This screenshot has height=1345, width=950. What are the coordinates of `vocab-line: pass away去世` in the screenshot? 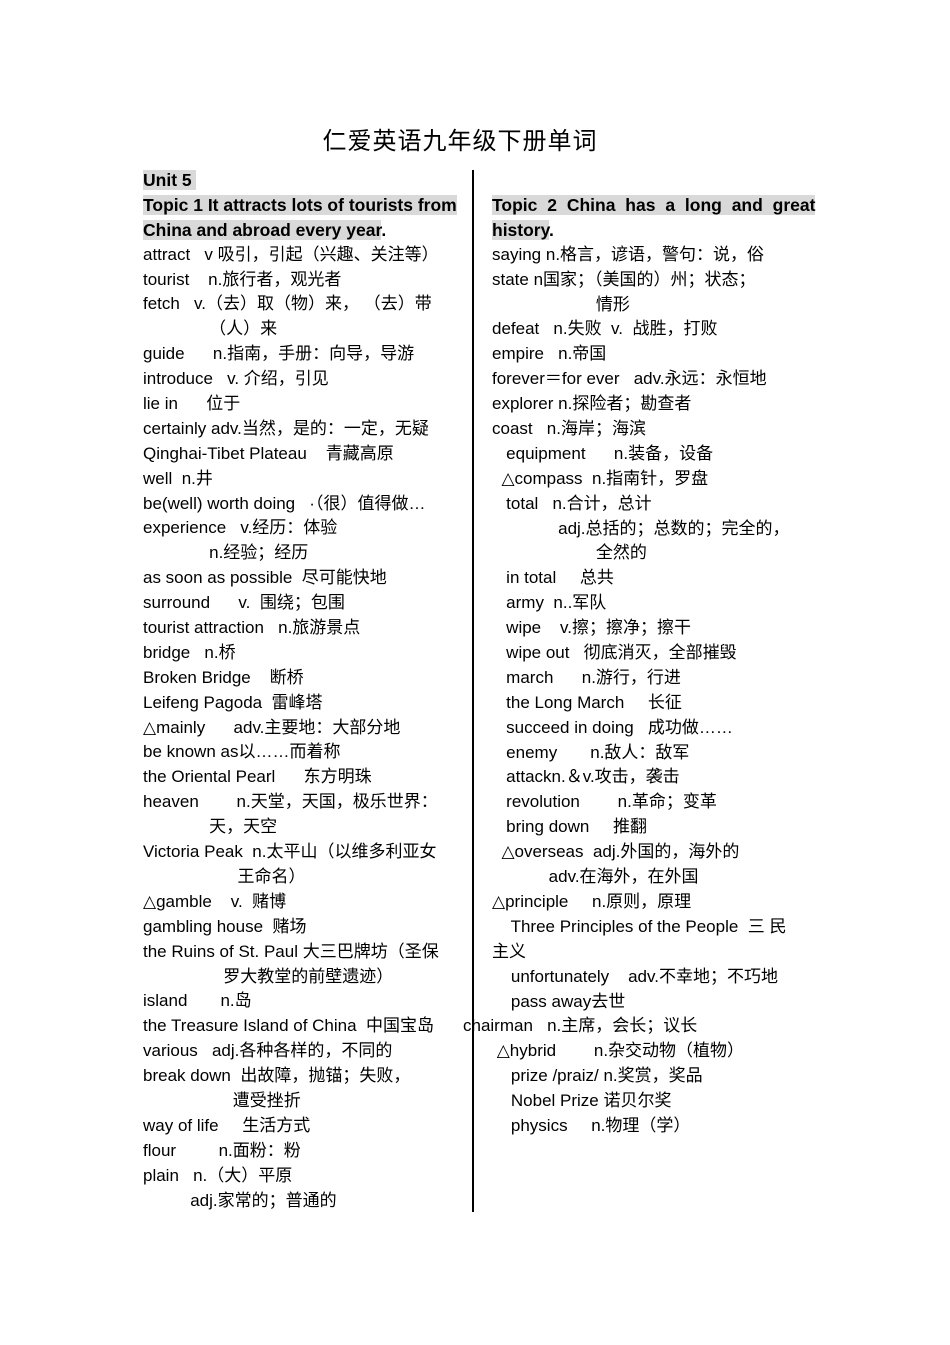 It's located at (559, 1001).